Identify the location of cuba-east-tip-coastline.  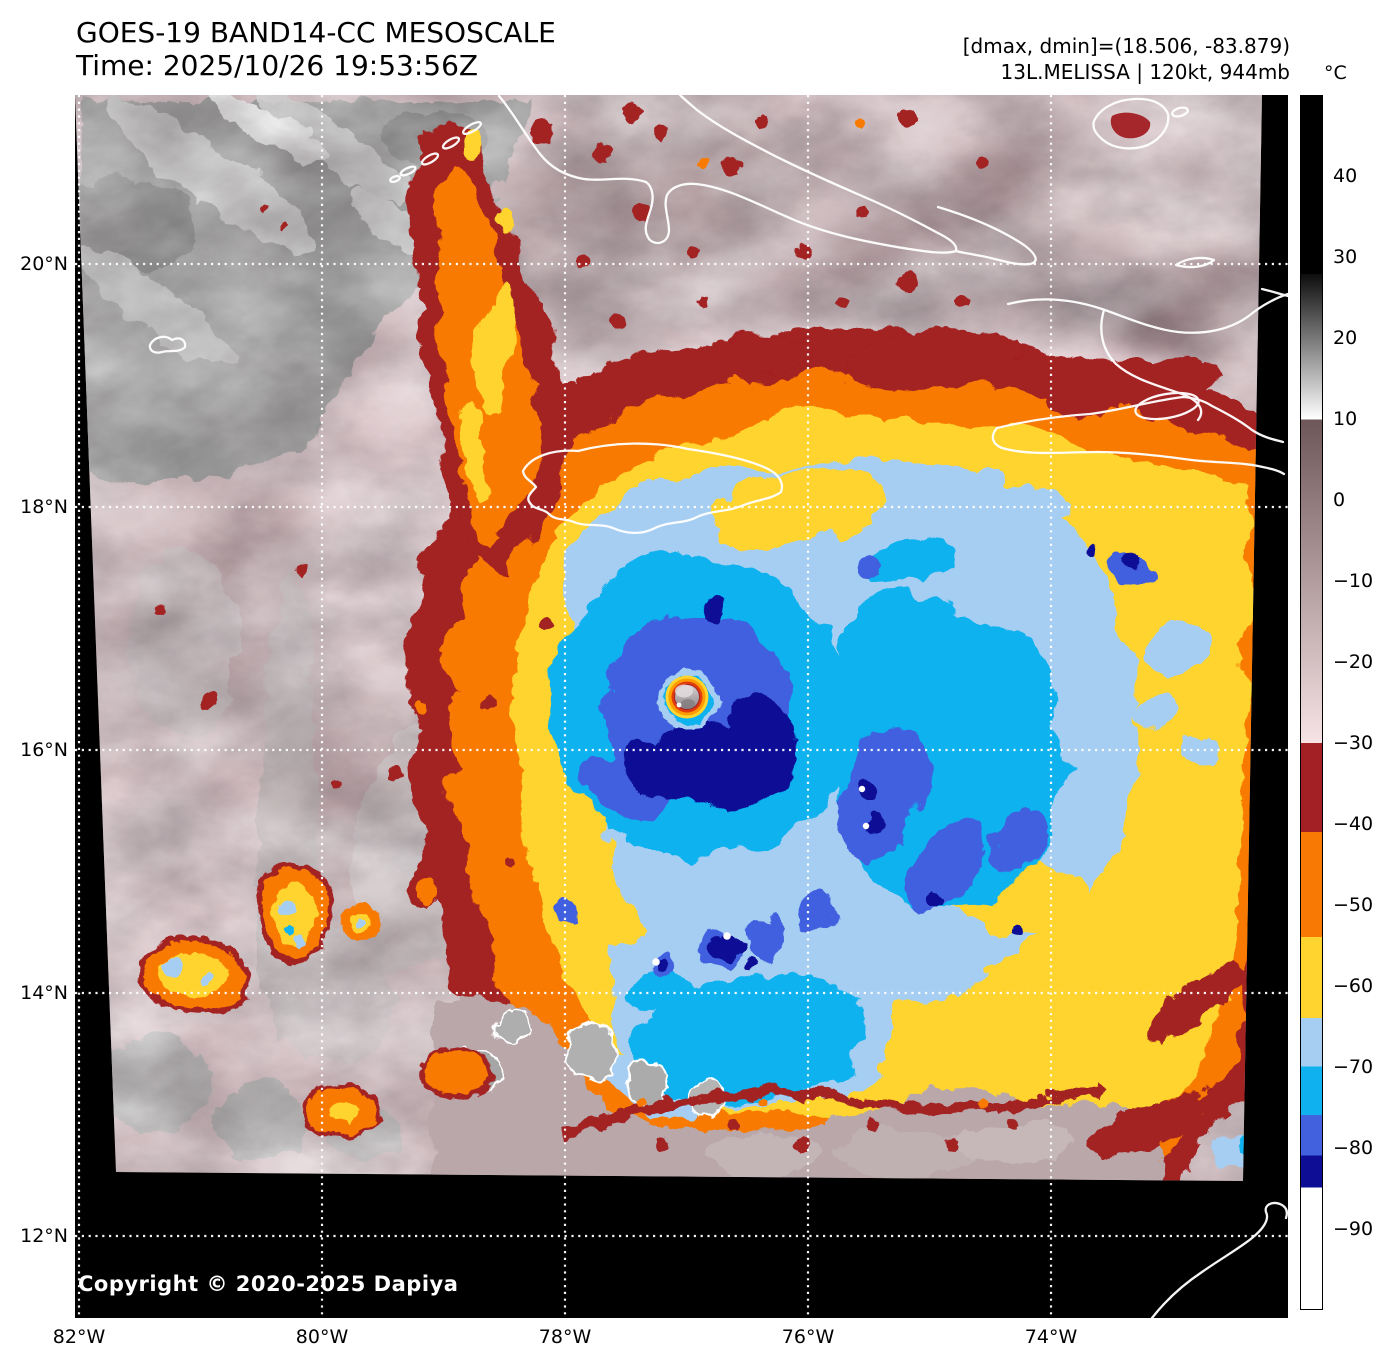
(986, 235).